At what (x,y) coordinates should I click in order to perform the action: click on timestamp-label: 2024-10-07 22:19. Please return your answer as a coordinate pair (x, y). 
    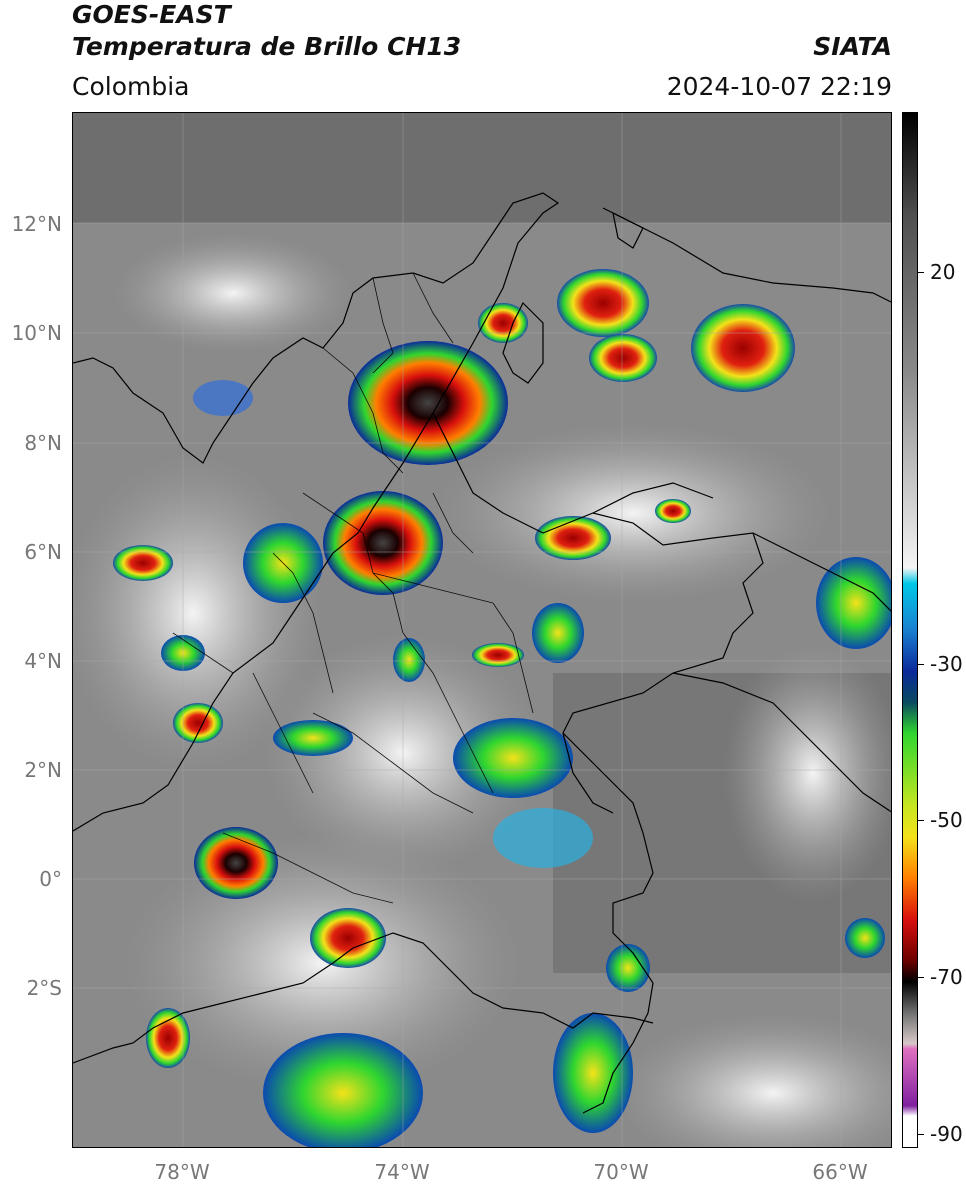
    Looking at the image, I should click on (779, 86).